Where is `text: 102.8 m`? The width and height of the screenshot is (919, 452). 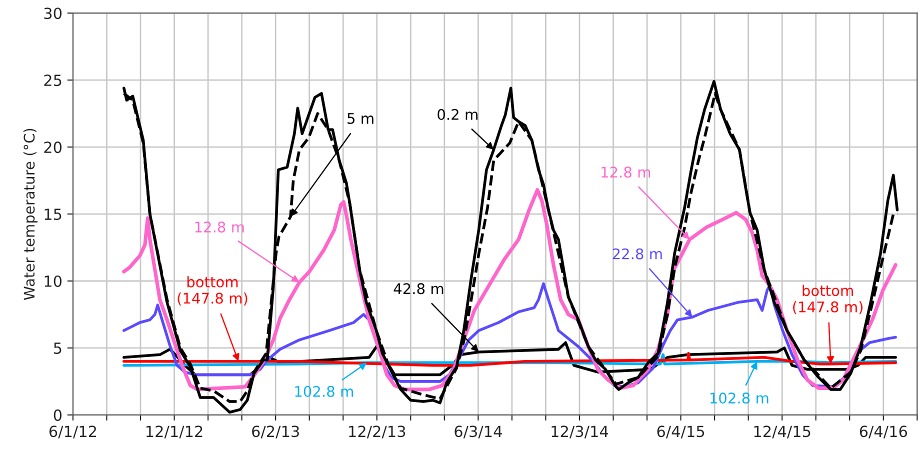
text: 102.8 m is located at coordinates (739, 398).